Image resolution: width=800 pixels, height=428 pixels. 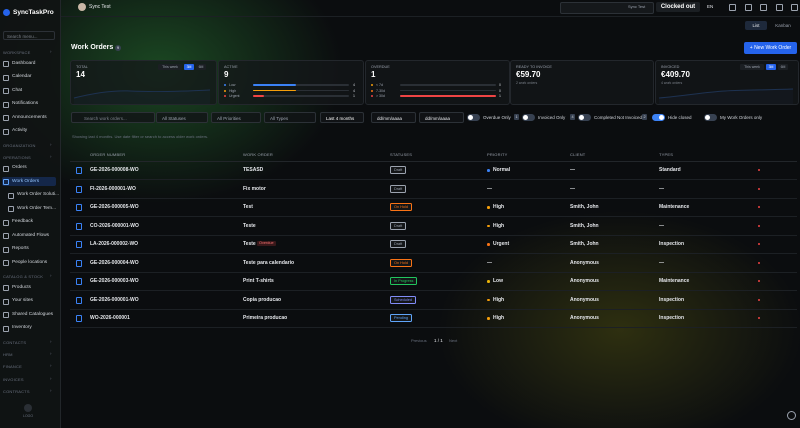 I want to click on menu-item: Reports, so click(x=20, y=249).